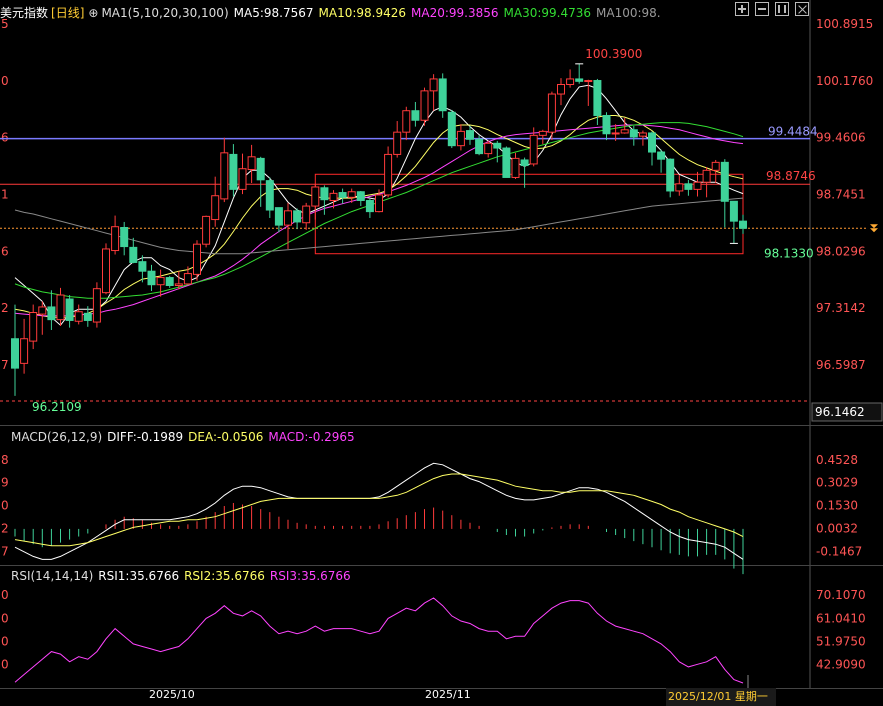  Describe the element at coordinates (837, 528) in the screenshot. I see `macd-y-tick-label: 0.0032` at that location.